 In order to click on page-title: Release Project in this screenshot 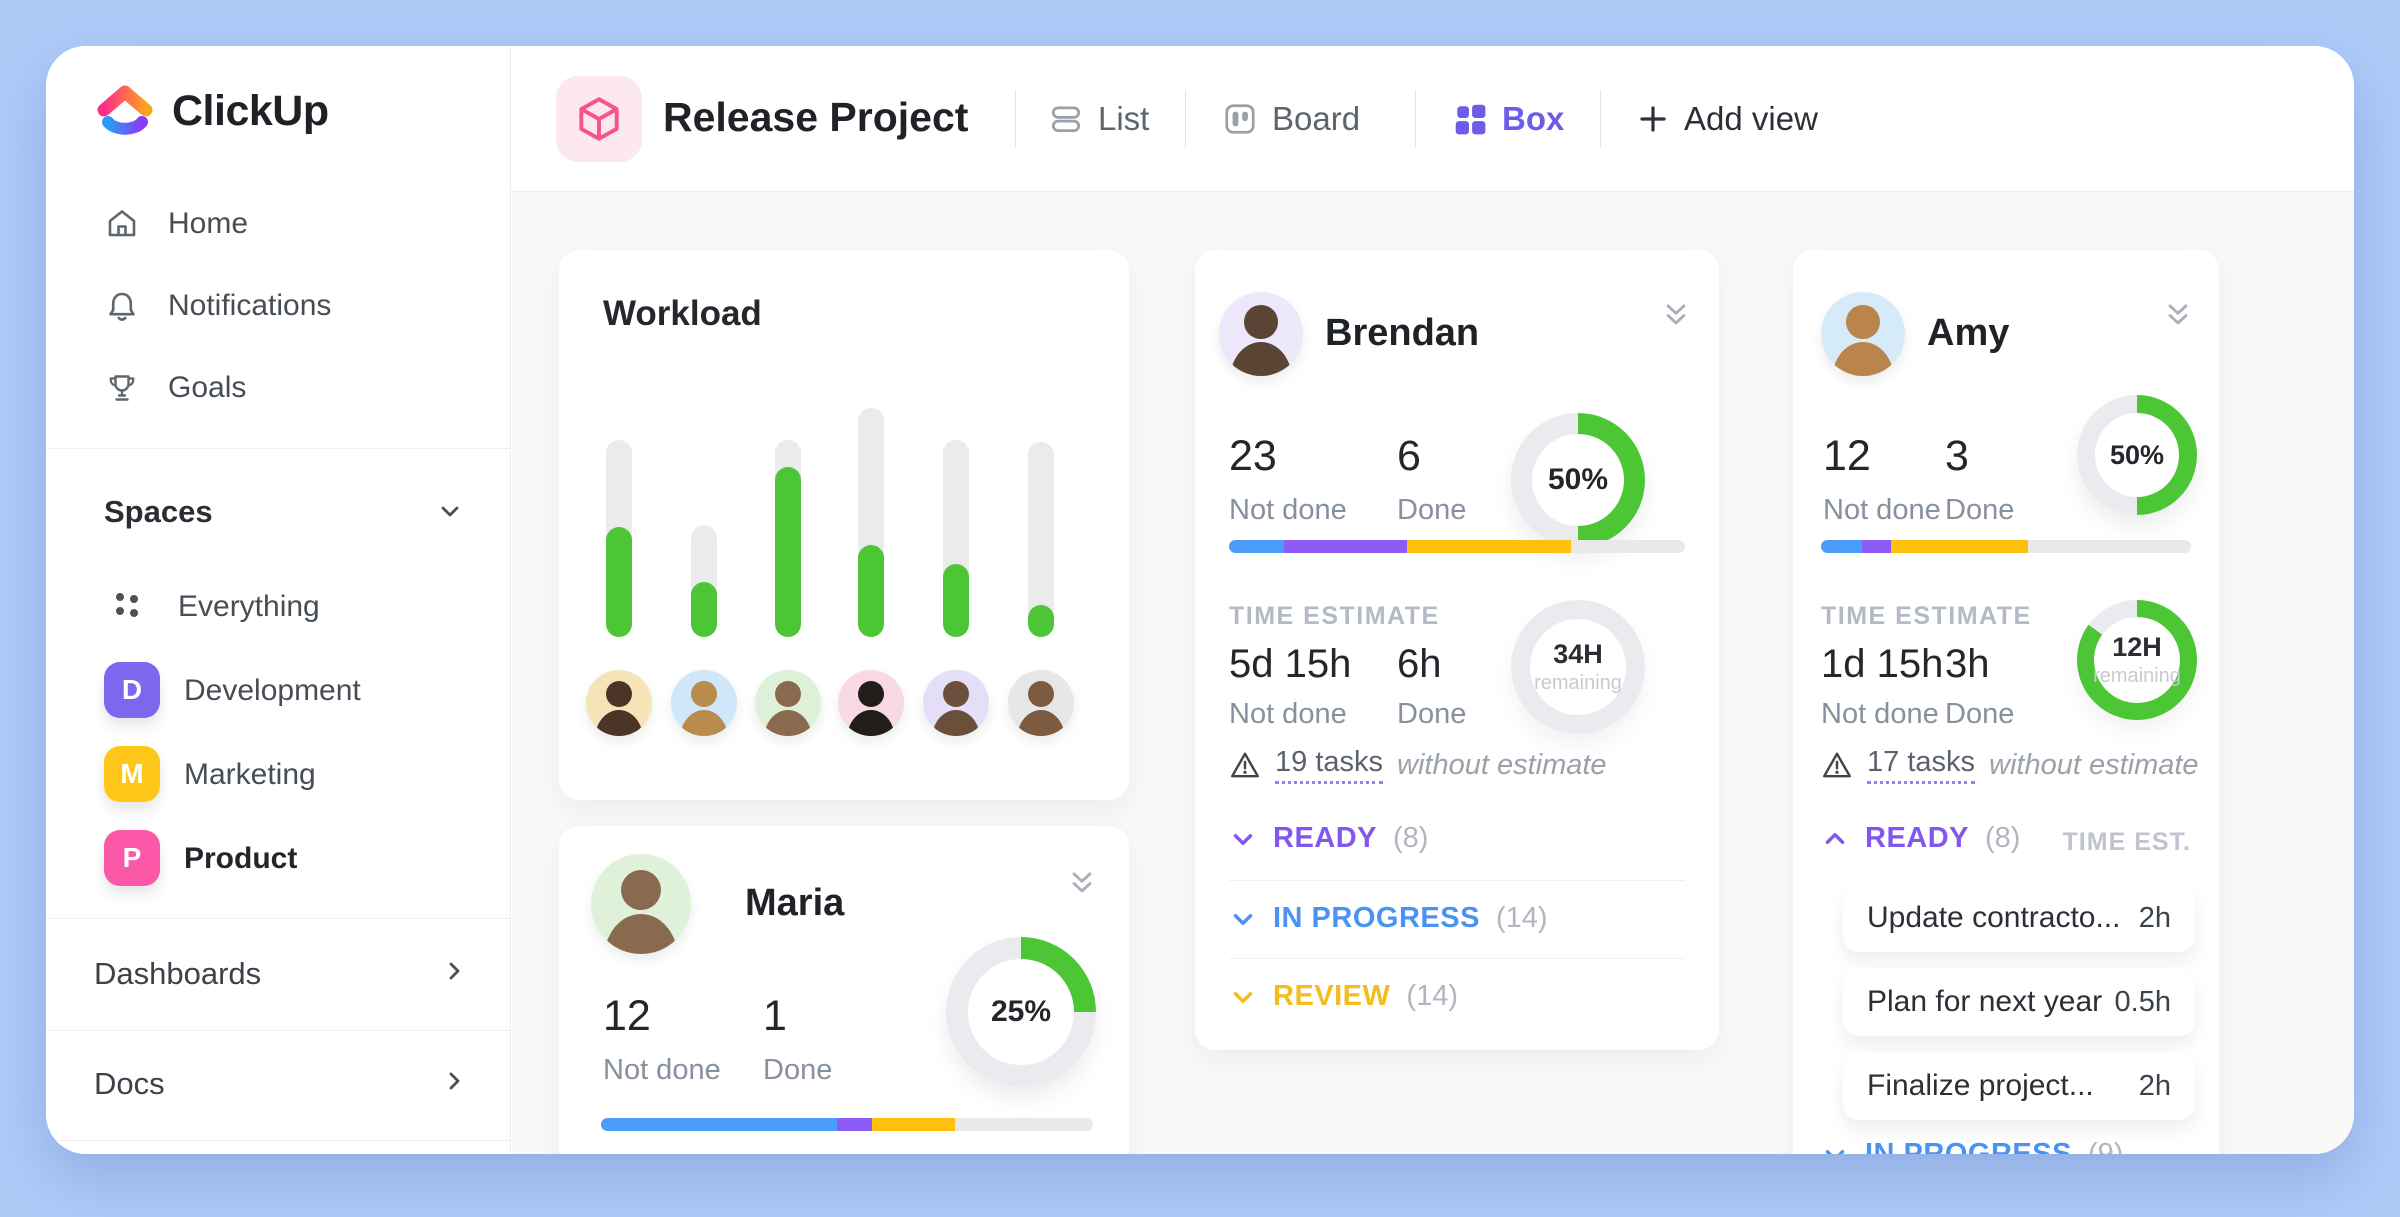, I will do `click(816, 117)`.